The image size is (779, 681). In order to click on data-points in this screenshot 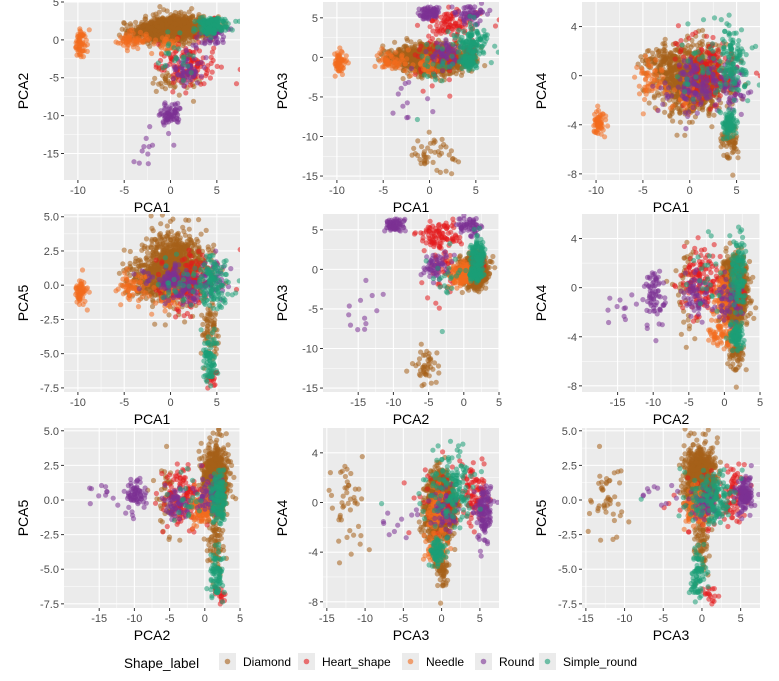, I will do `click(156, 85)`.